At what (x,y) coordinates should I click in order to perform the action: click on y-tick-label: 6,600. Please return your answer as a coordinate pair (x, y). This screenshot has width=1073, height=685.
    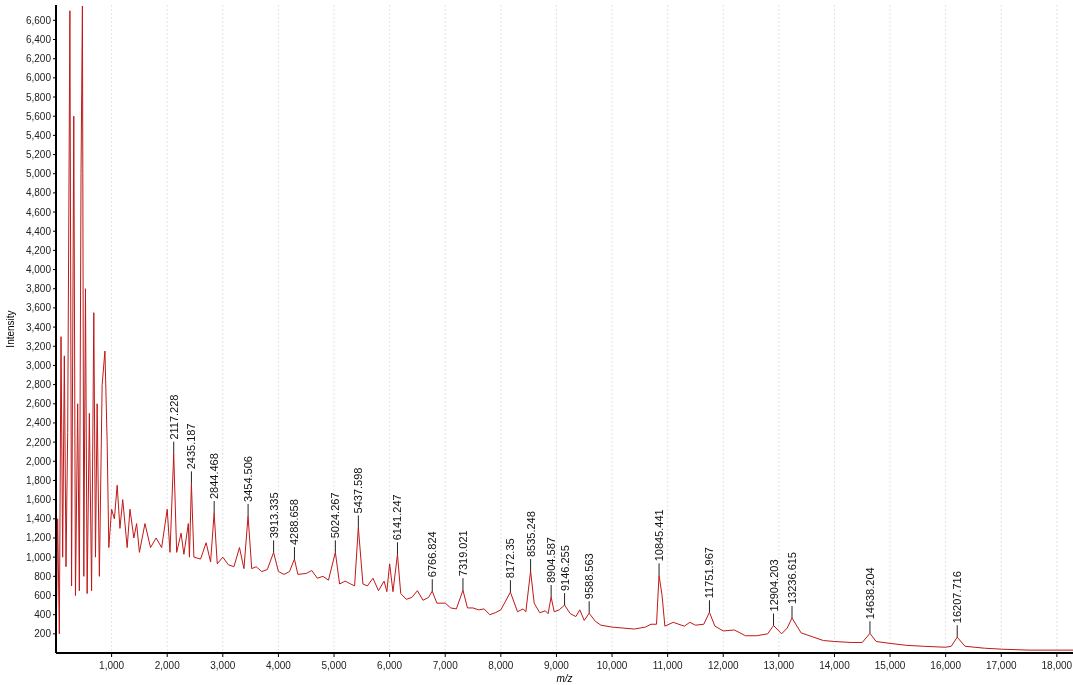
    Looking at the image, I should click on (38, 20).